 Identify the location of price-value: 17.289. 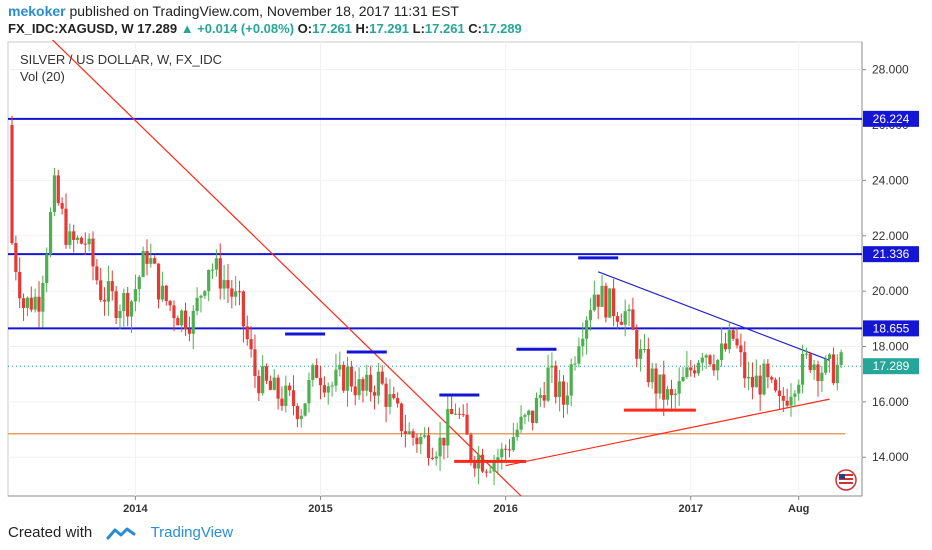
(157, 28).